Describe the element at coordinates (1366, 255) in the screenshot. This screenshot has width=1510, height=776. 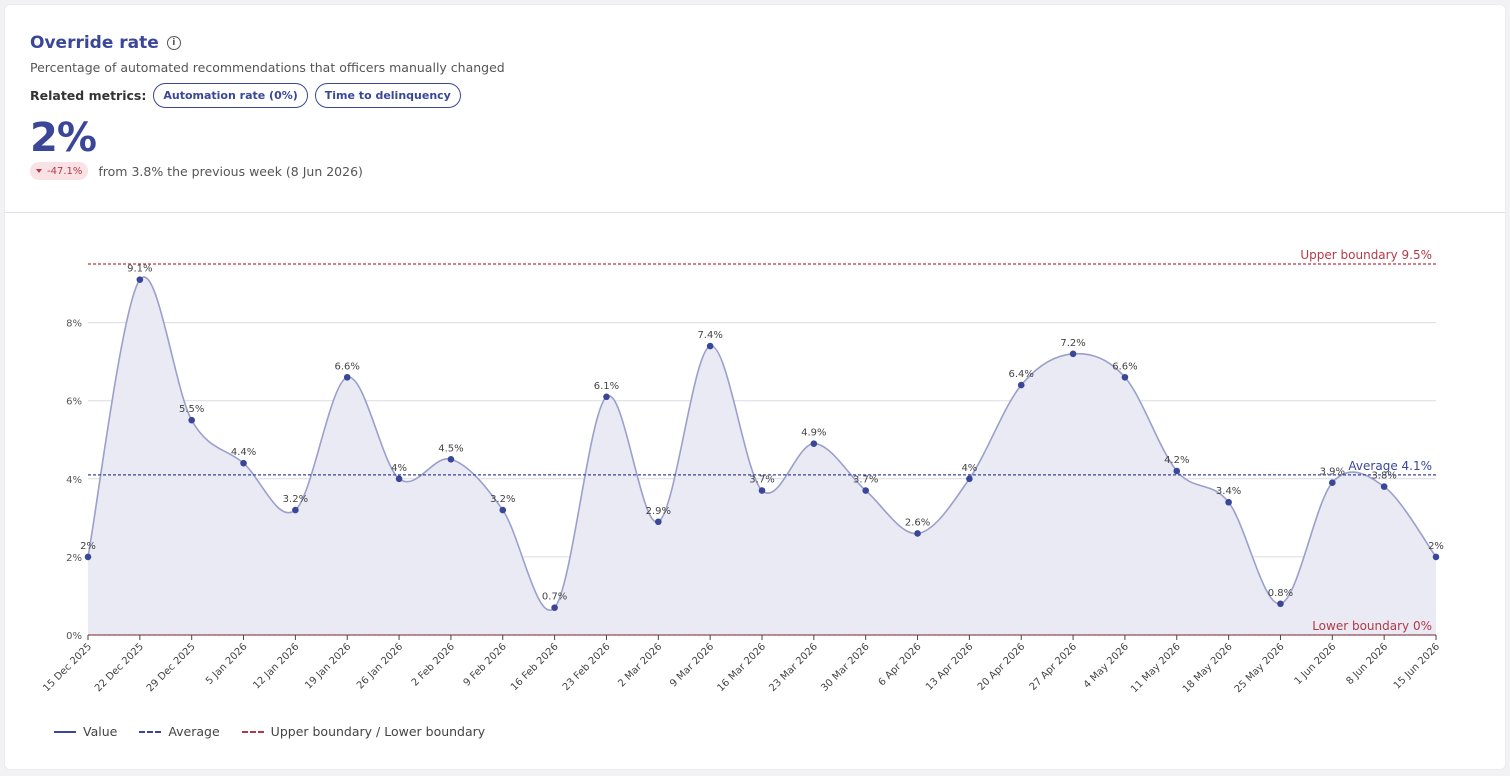
I see `upper-boundary-label: Upper boundary 9.5%` at that location.